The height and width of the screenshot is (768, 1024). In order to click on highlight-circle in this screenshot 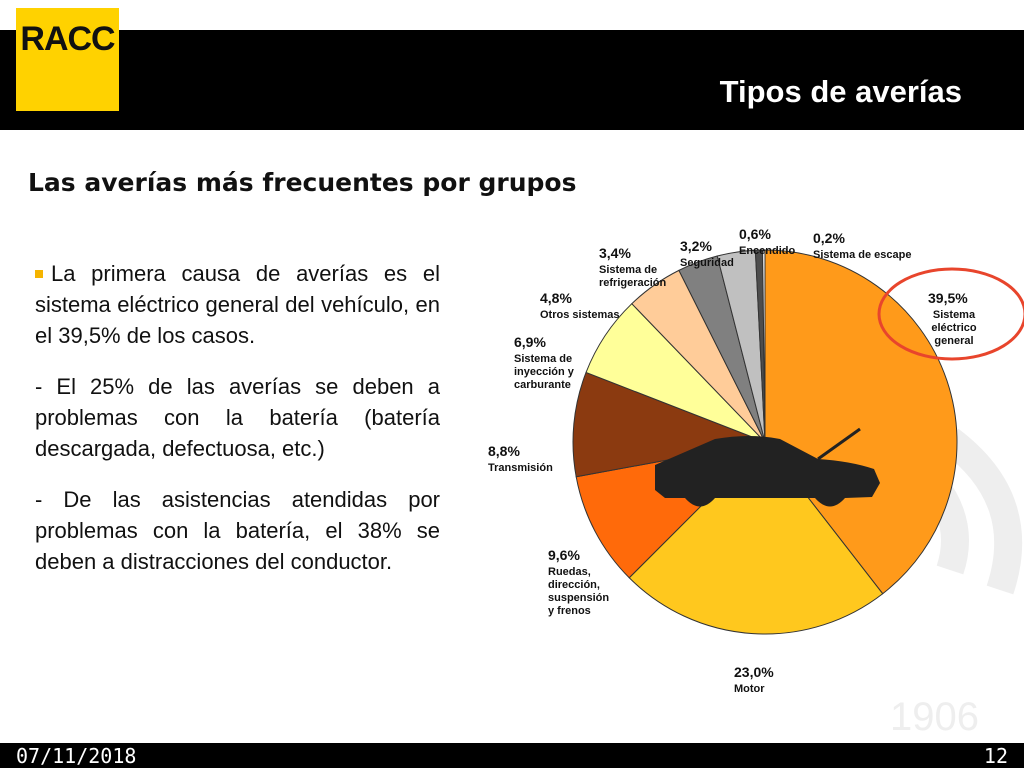, I will do `click(950, 314)`.